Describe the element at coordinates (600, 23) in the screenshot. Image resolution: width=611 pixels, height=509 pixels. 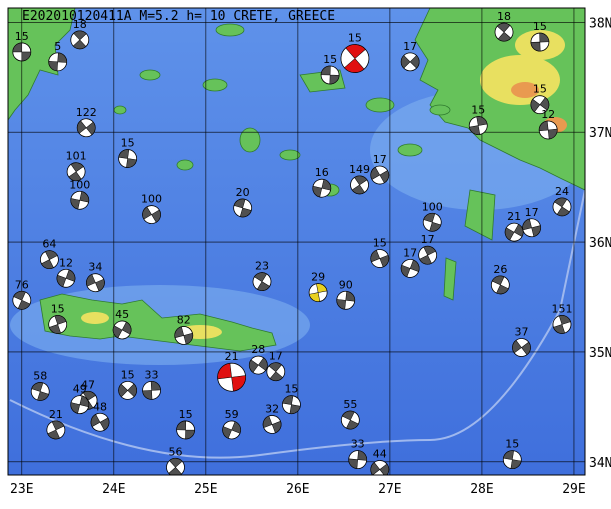
I see `y-tick-label: 38N` at that location.